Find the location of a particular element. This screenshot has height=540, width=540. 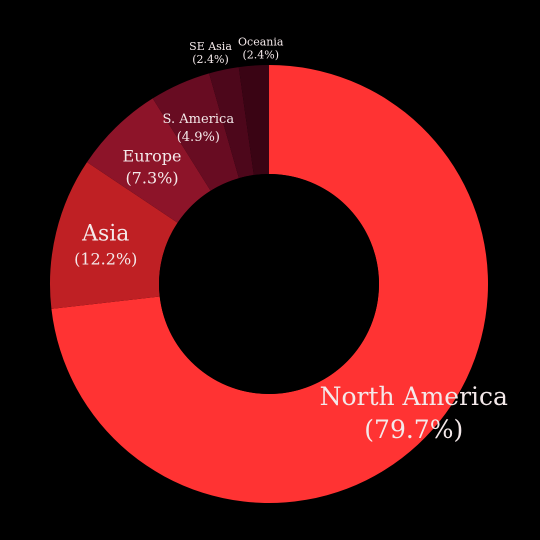

slice-percent-north-america: (79.7%) is located at coordinates (413, 429).